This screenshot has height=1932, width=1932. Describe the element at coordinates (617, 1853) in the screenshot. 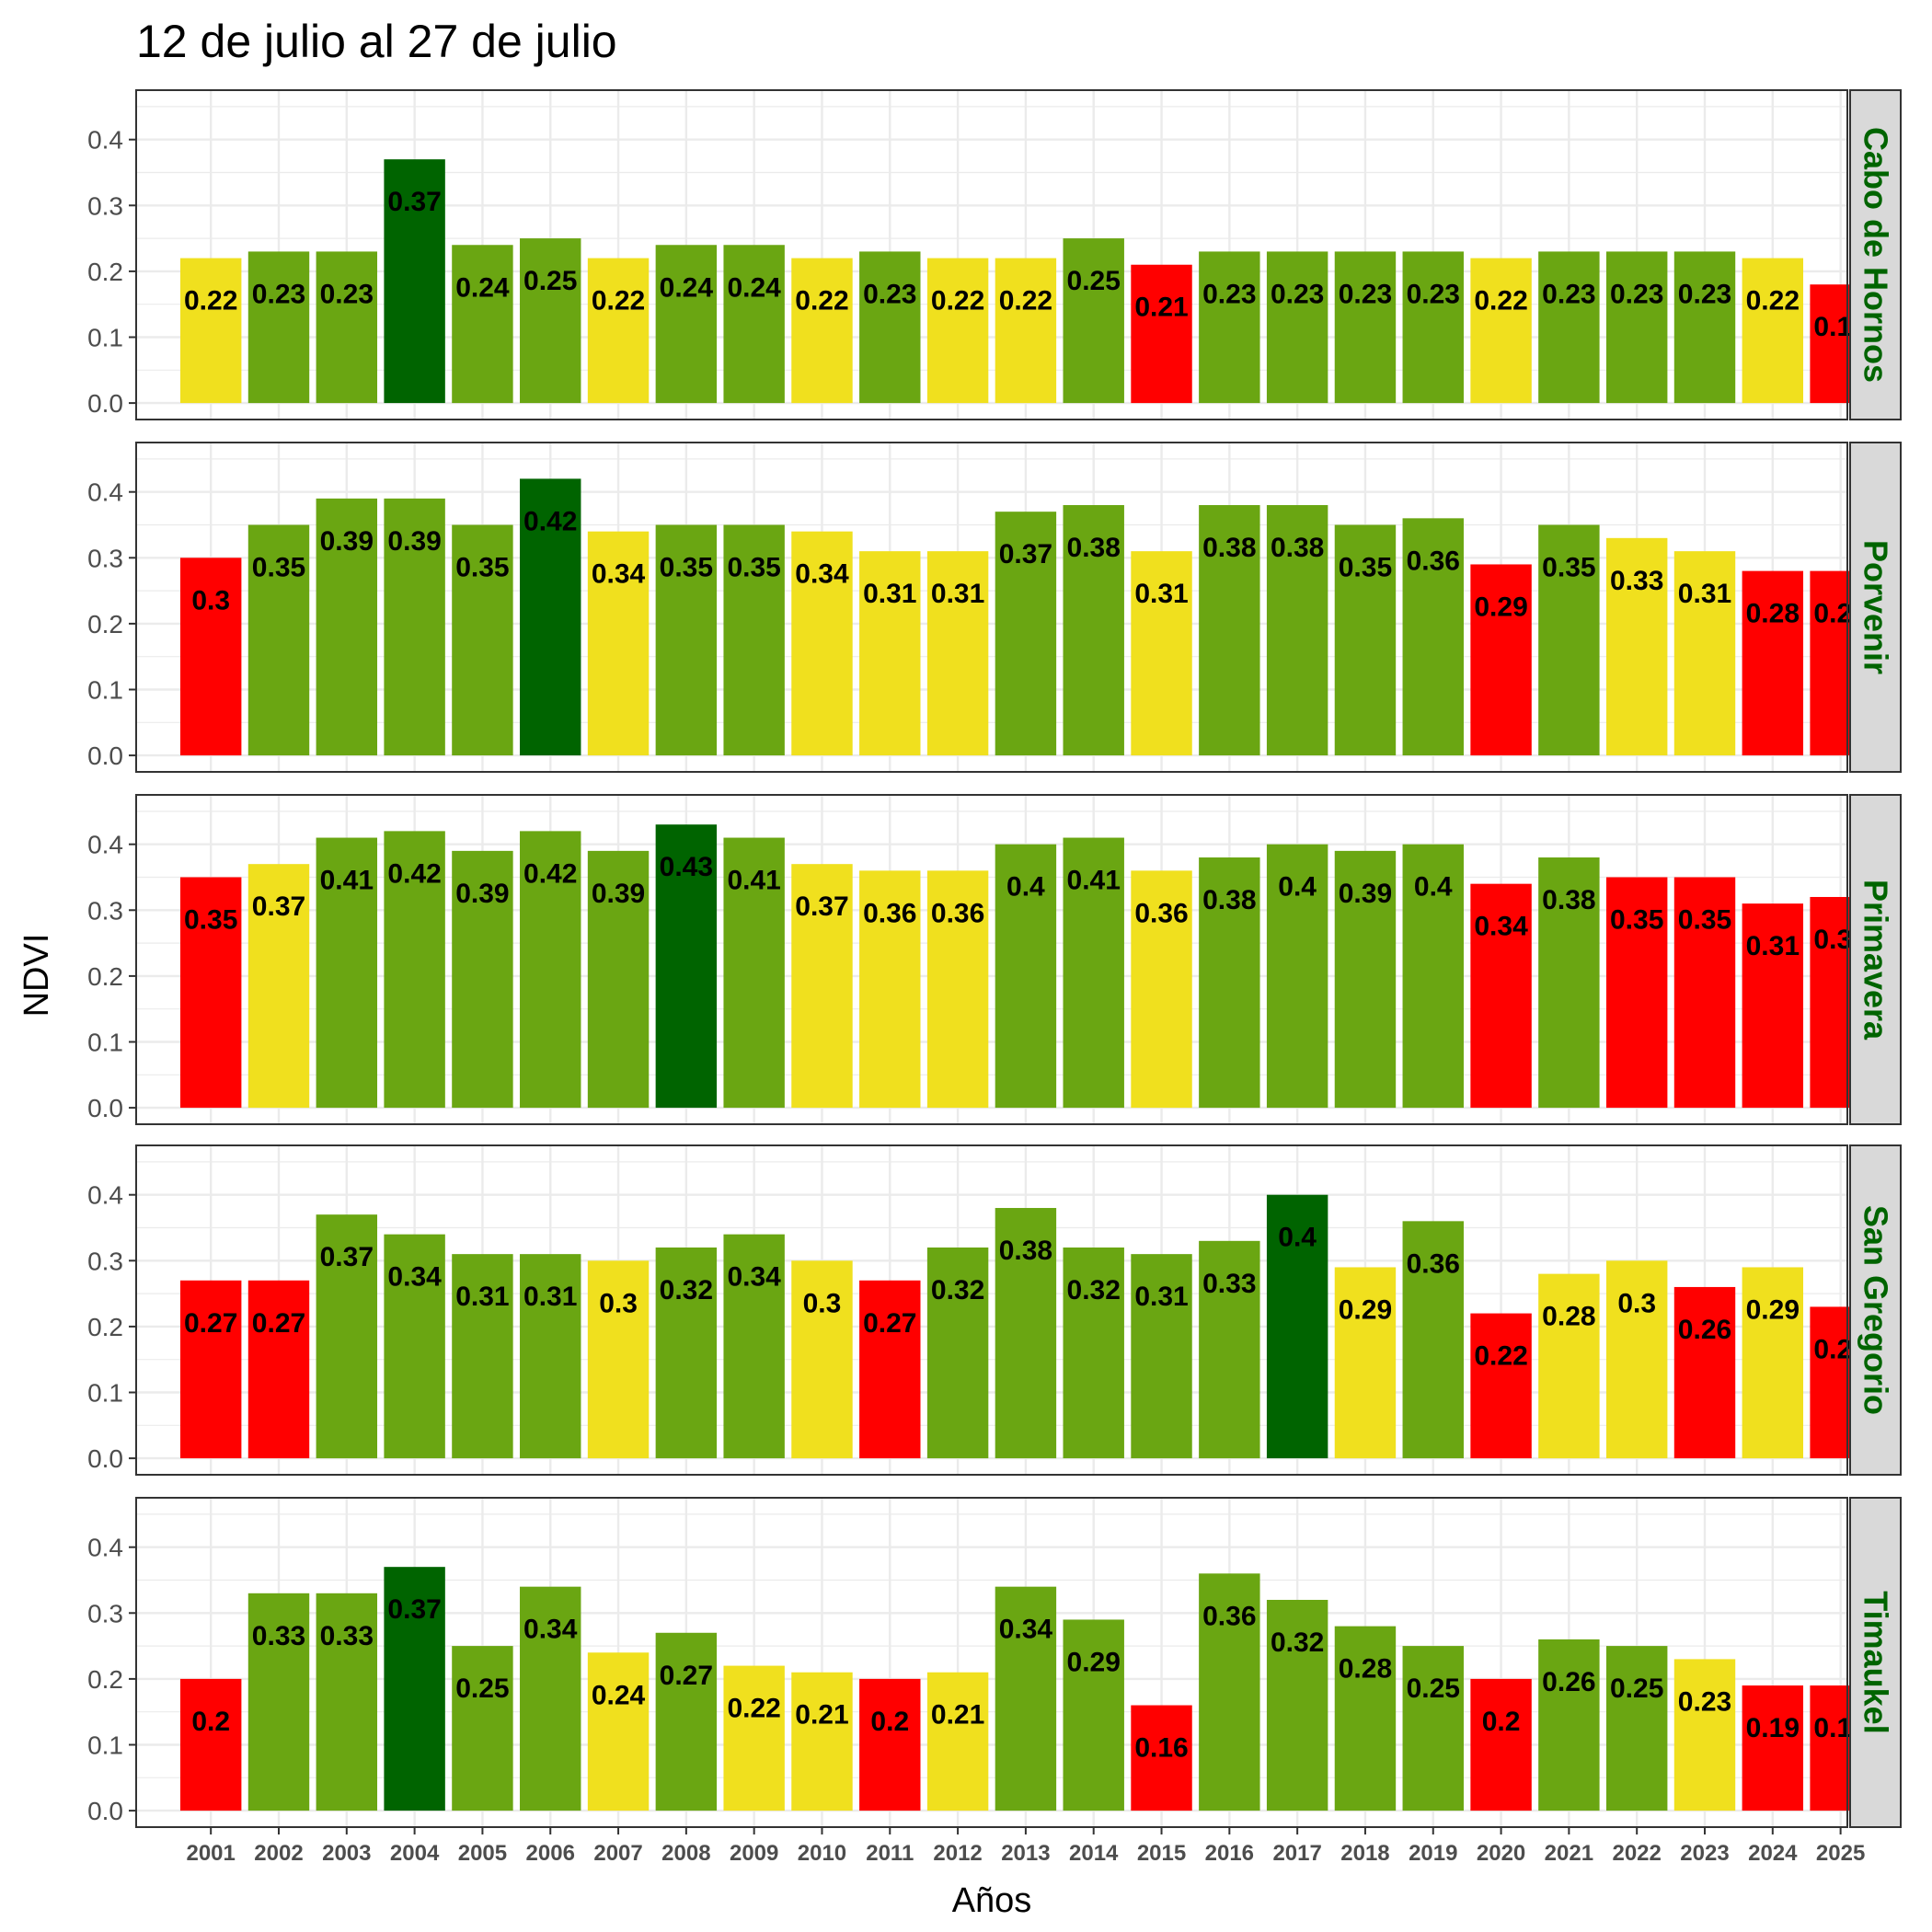

I see `x-tick-label: 2007` at that location.